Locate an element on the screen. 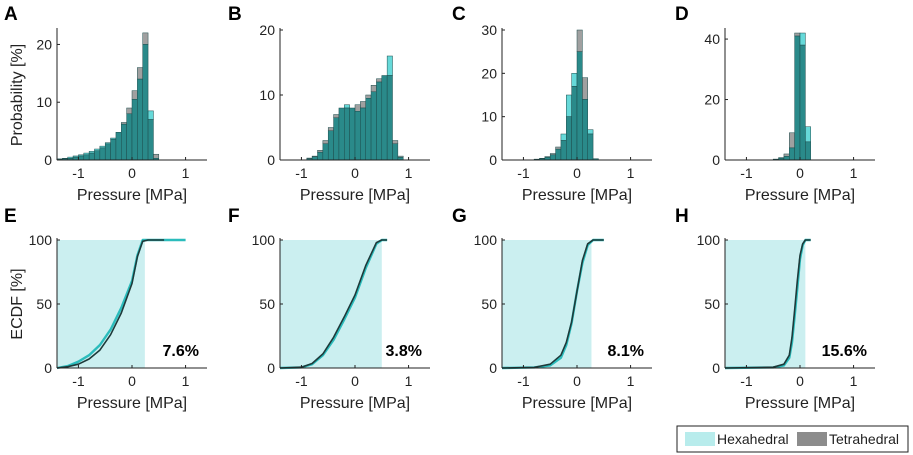 This screenshot has width=913, height=455. hex-ecdf-line is located at coordinates (121, 304).